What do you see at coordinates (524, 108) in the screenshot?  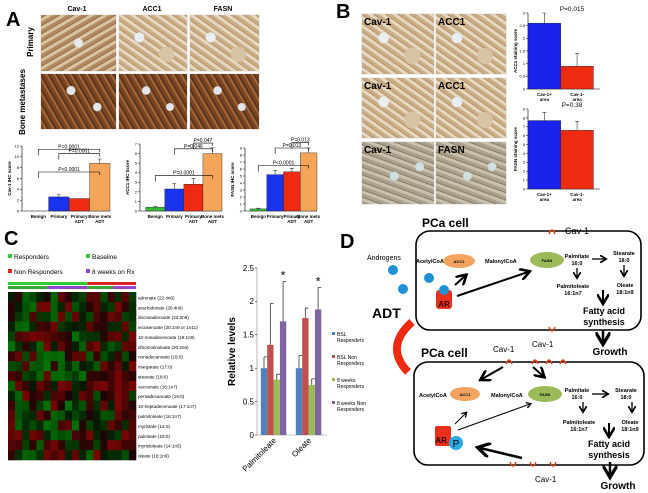 I see `y-tick-label: 9` at bounding box center [524, 108].